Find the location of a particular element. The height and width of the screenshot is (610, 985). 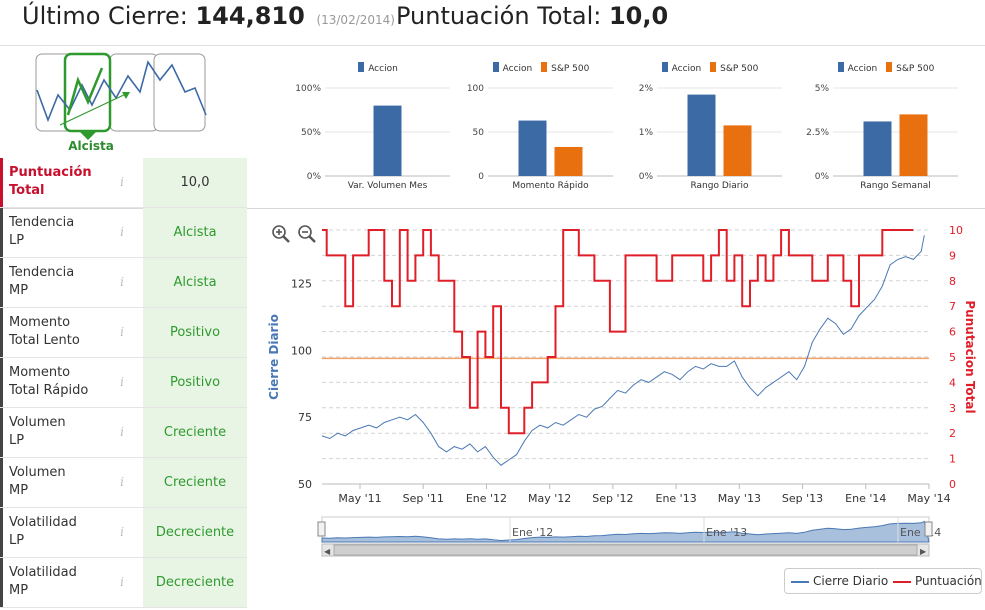

zoom-in-icon is located at coordinates (281, 234).